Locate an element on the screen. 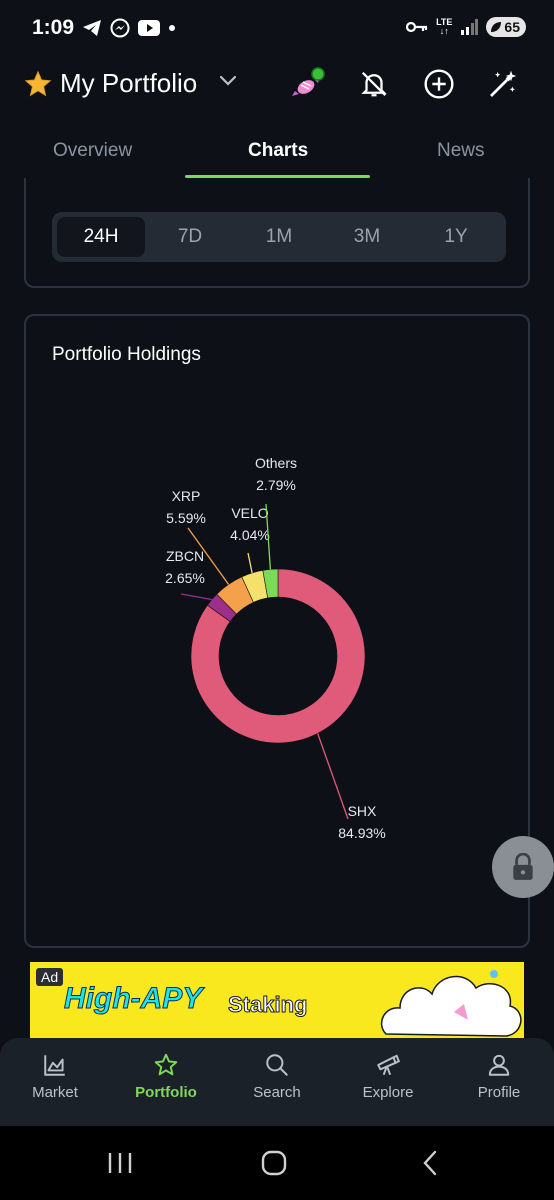 This screenshot has height=1200, width=554. ad-badge: Ad is located at coordinates (50, 977).